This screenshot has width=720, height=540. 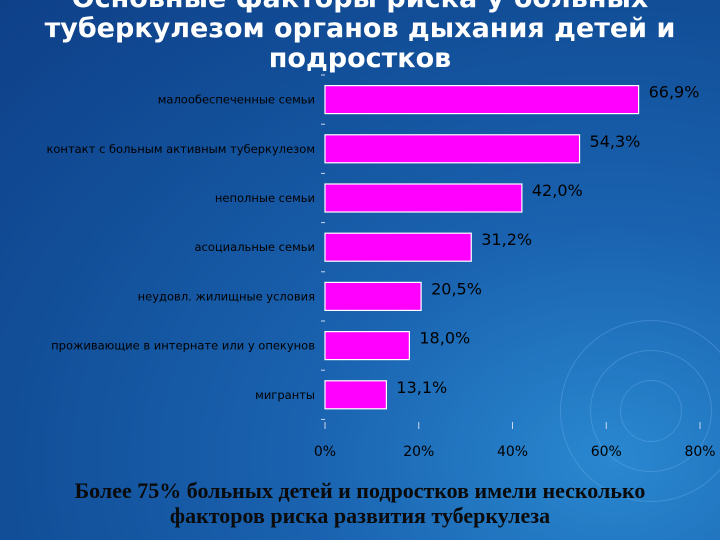 What do you see at coordinates (360, 515) in the screenshot?
I see `footer-line-2: факторов риска развития туберкулеза` at bounding box center [360, 515].